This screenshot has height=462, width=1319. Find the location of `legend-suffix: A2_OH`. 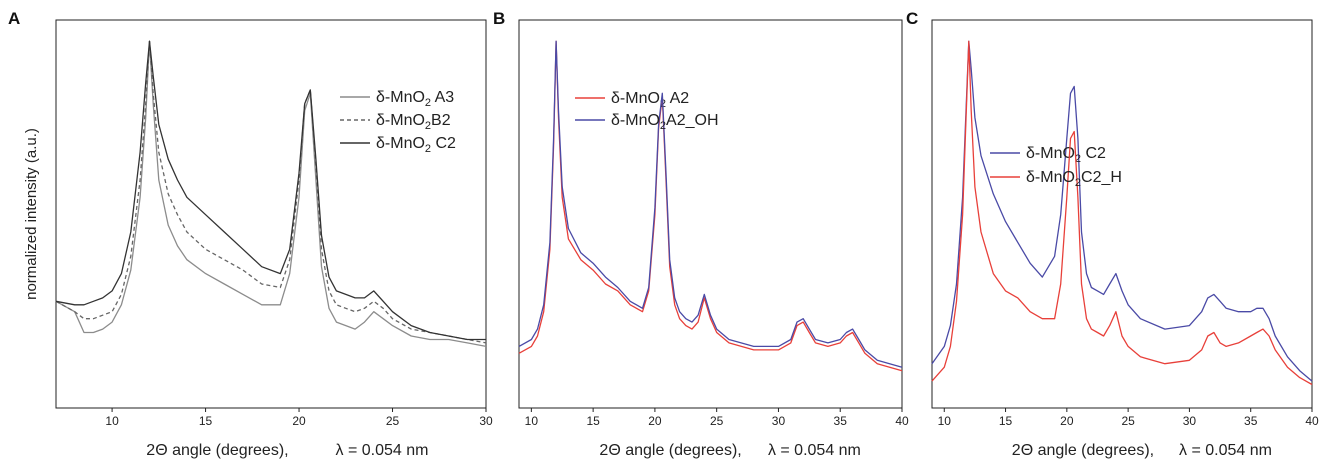

legend-suffix: A2_OH is located at coordinates (692, 120).